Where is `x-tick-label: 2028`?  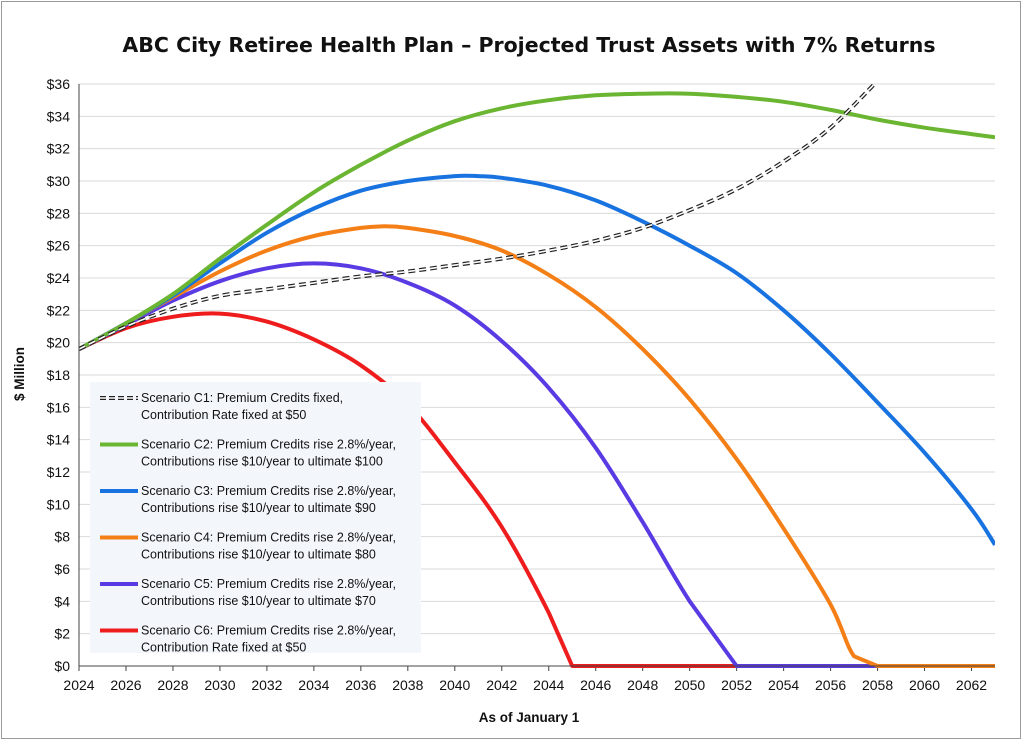
x-tick-label: 2028 is located at coordinates (172, 685).